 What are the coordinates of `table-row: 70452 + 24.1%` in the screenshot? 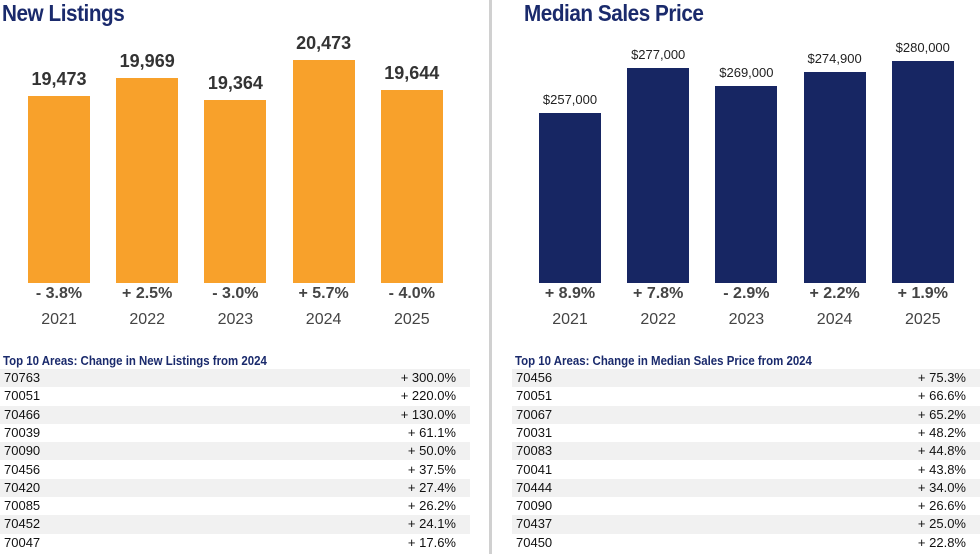 It's located at (235, 524).